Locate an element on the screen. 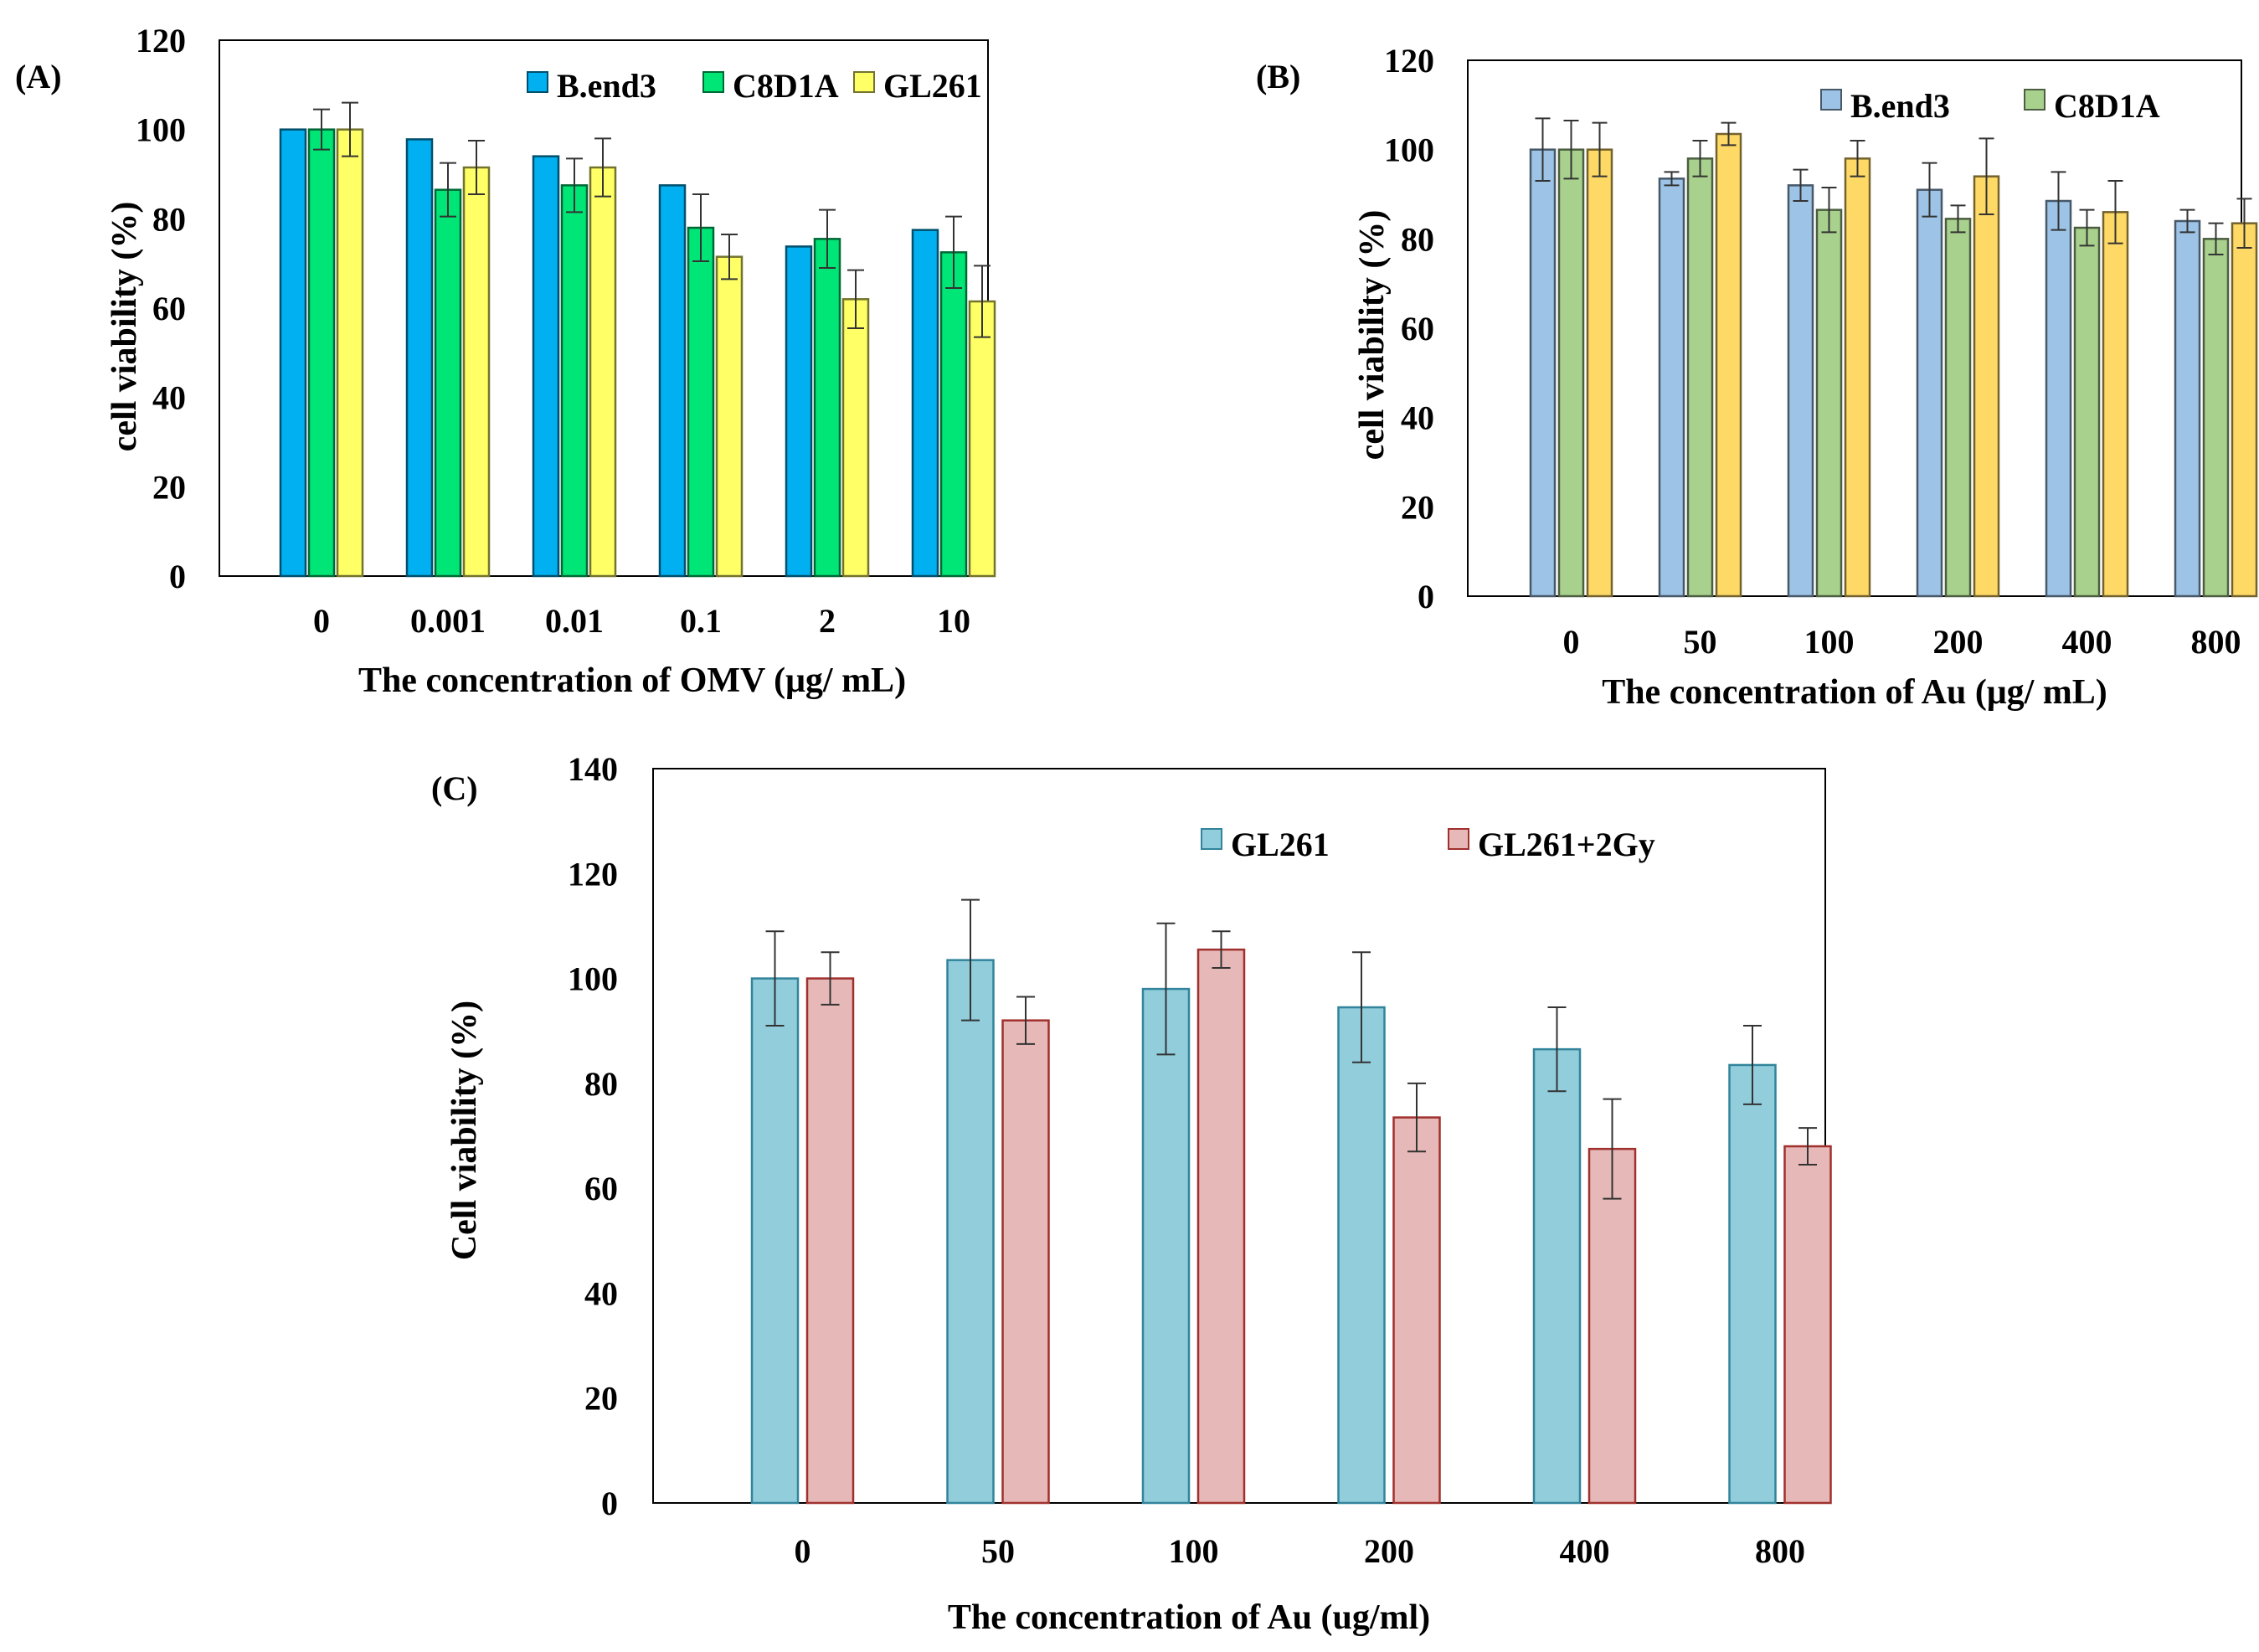 The image size is (2259, 1652). panel-label: (C) is located at coordinates (454, 788).